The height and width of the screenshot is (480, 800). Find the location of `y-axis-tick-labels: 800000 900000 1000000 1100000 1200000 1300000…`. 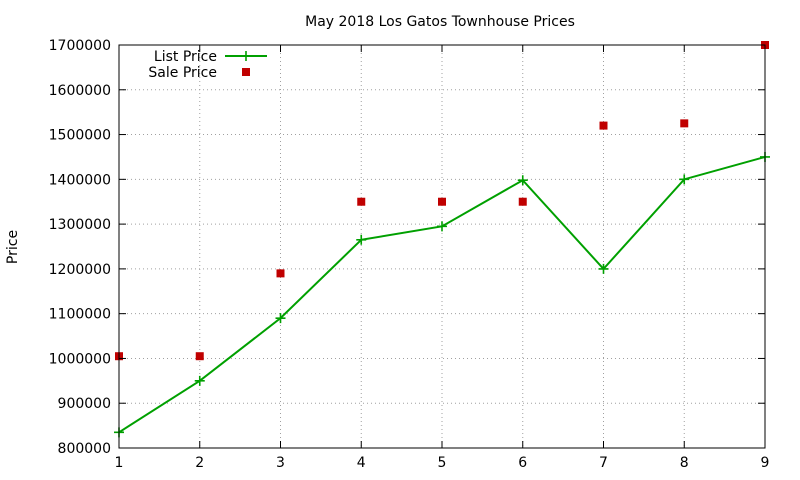

y-axis-tick-labels: 800000 900000 1000000 1100000 1200000 1300000… is located at coordinates (80, 247).